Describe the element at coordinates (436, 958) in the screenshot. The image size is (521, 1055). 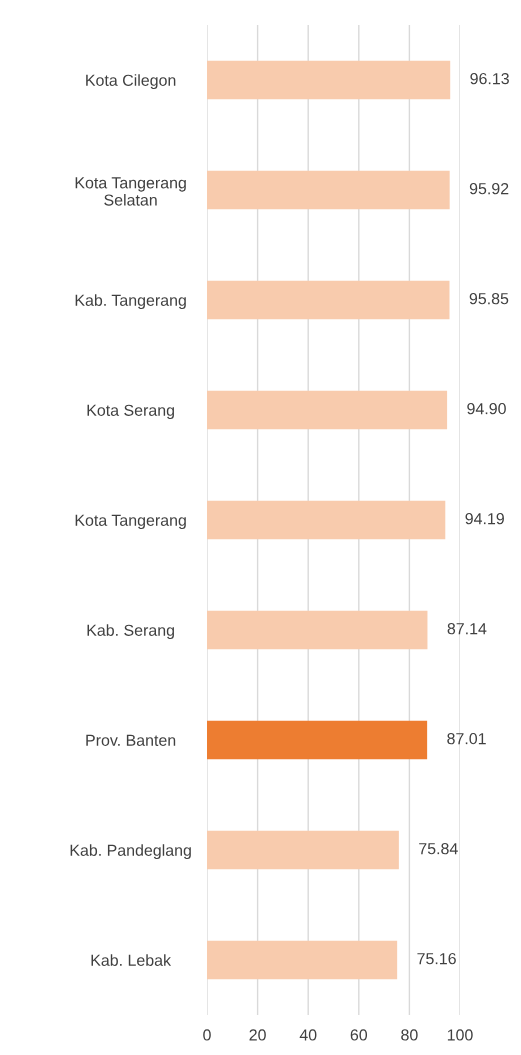
I see `data-label: 75.16` at that location.